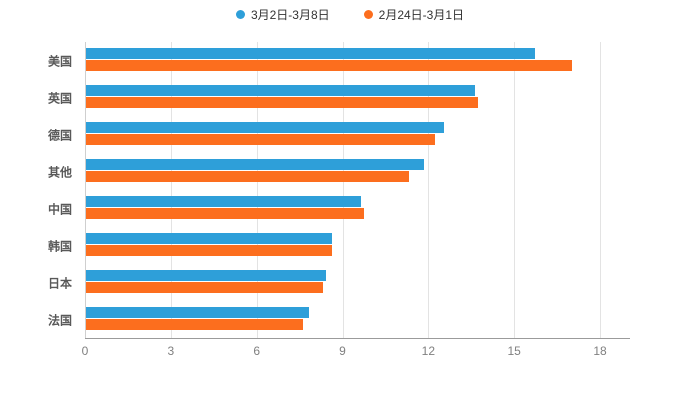 This screenshot has height=400, width=700. I want to click on bar-英国-series-0, so click(281, 90).